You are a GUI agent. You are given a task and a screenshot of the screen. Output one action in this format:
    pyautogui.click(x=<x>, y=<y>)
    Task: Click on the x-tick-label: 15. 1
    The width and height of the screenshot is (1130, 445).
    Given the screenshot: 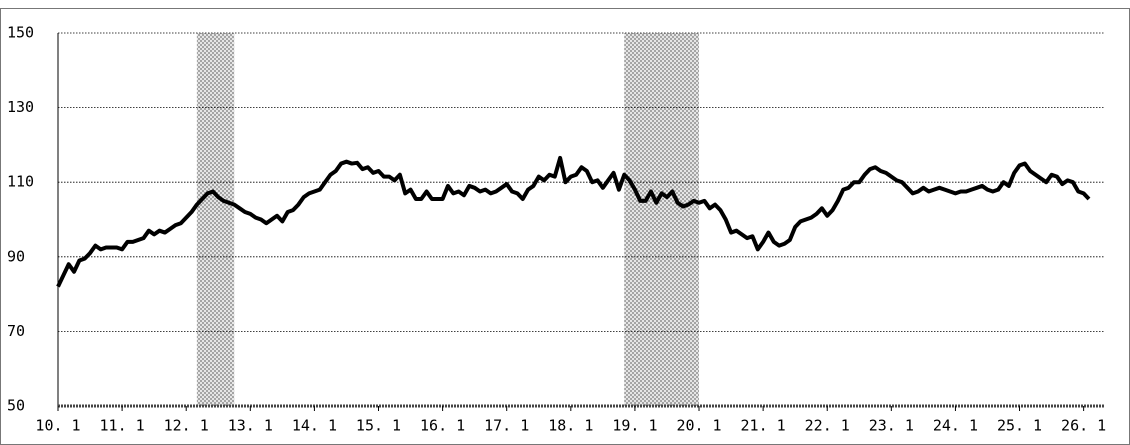 What is the action you would take?
    pyautogui.click(x=378, y=426)
    